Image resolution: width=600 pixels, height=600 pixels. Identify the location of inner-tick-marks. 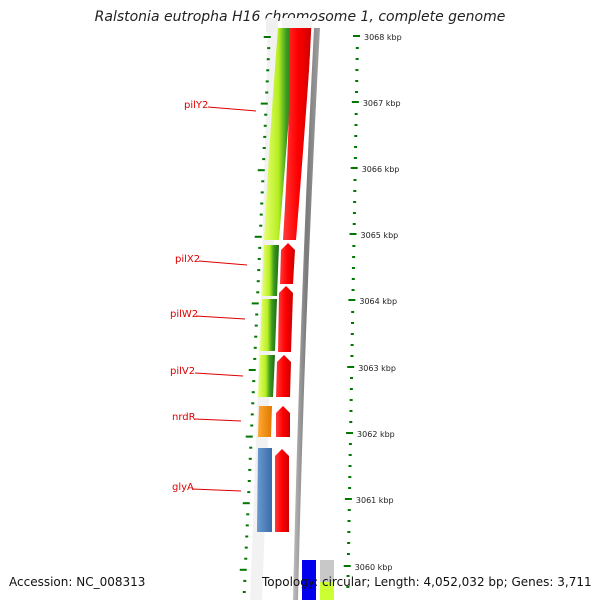
(255, 314).